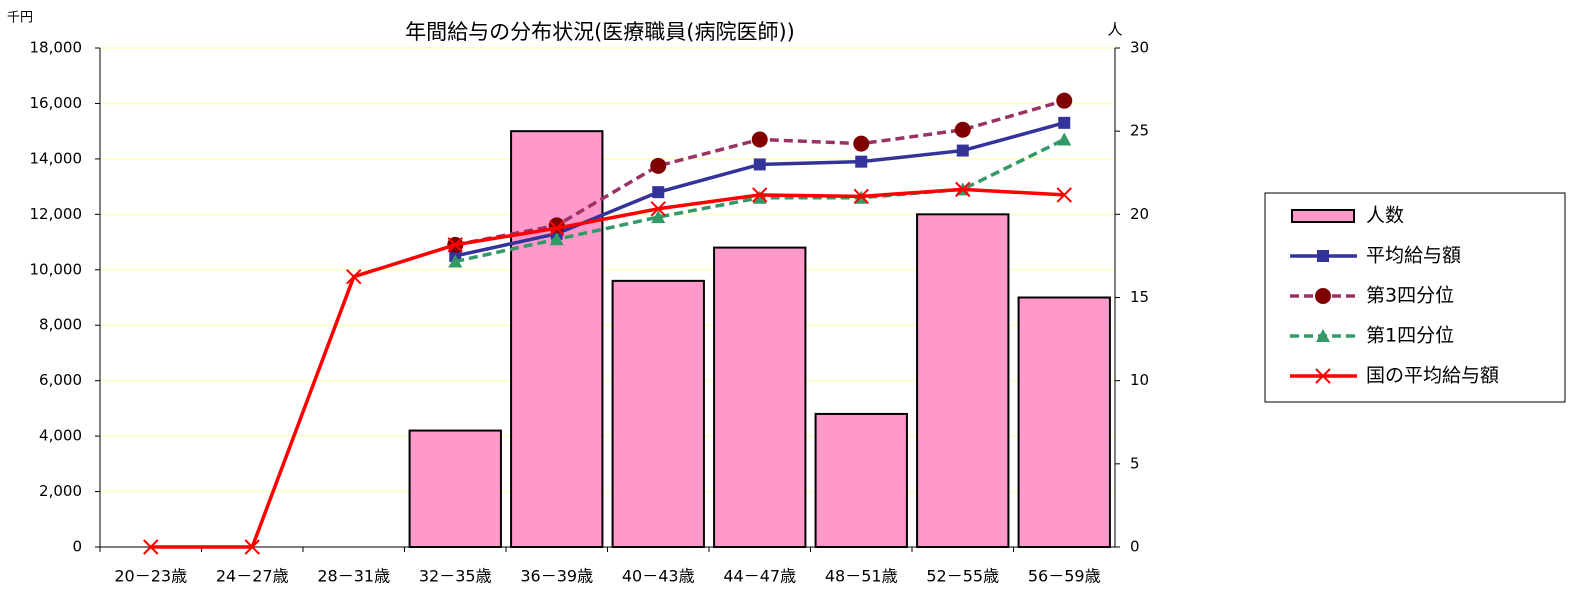 The width and height of the screenshot is (1591, 592). What do you see at coordinates (77, 547) in the screenshot?
I see `y-tick-label: 0` at bounding box center [77, 547].